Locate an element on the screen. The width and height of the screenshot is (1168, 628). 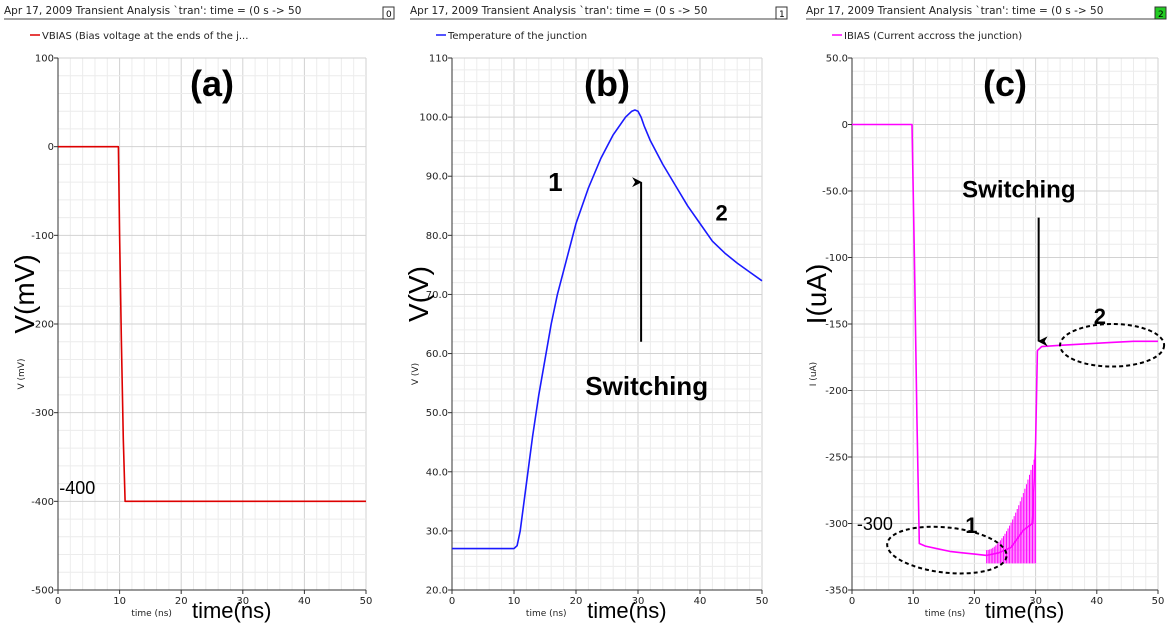
y-tick-label: 40.0 is located at coordinates (437, 472).